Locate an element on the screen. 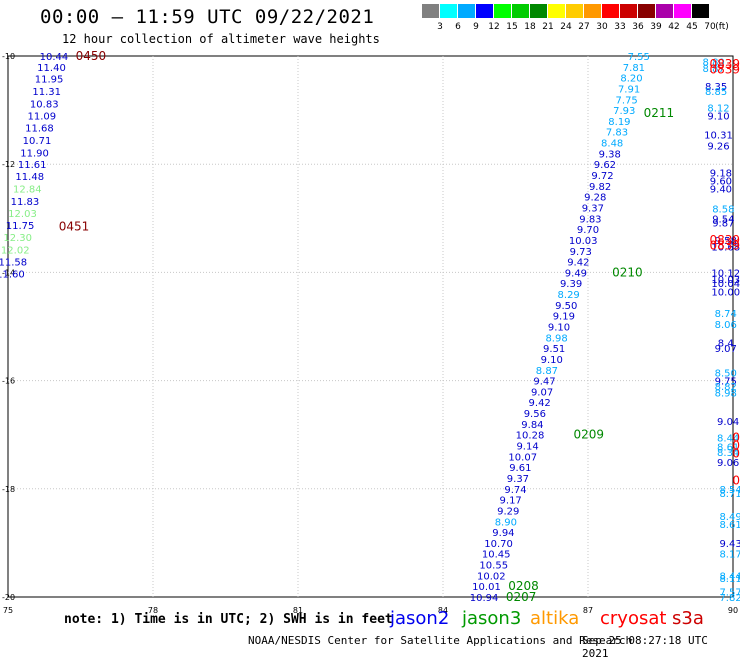 The height and width of the screenshot is (660, 740). x-tick-label: 87 is located at coordinates (588, 610).